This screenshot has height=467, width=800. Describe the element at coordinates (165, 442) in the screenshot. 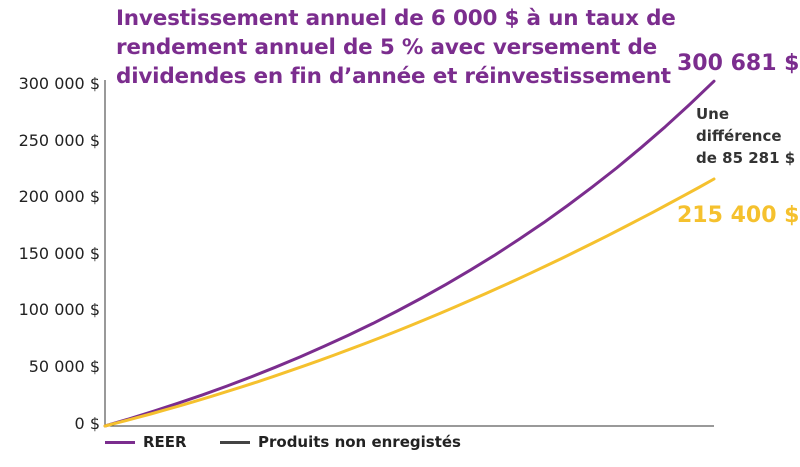

I see `legend-label-reer: REER` at that location.